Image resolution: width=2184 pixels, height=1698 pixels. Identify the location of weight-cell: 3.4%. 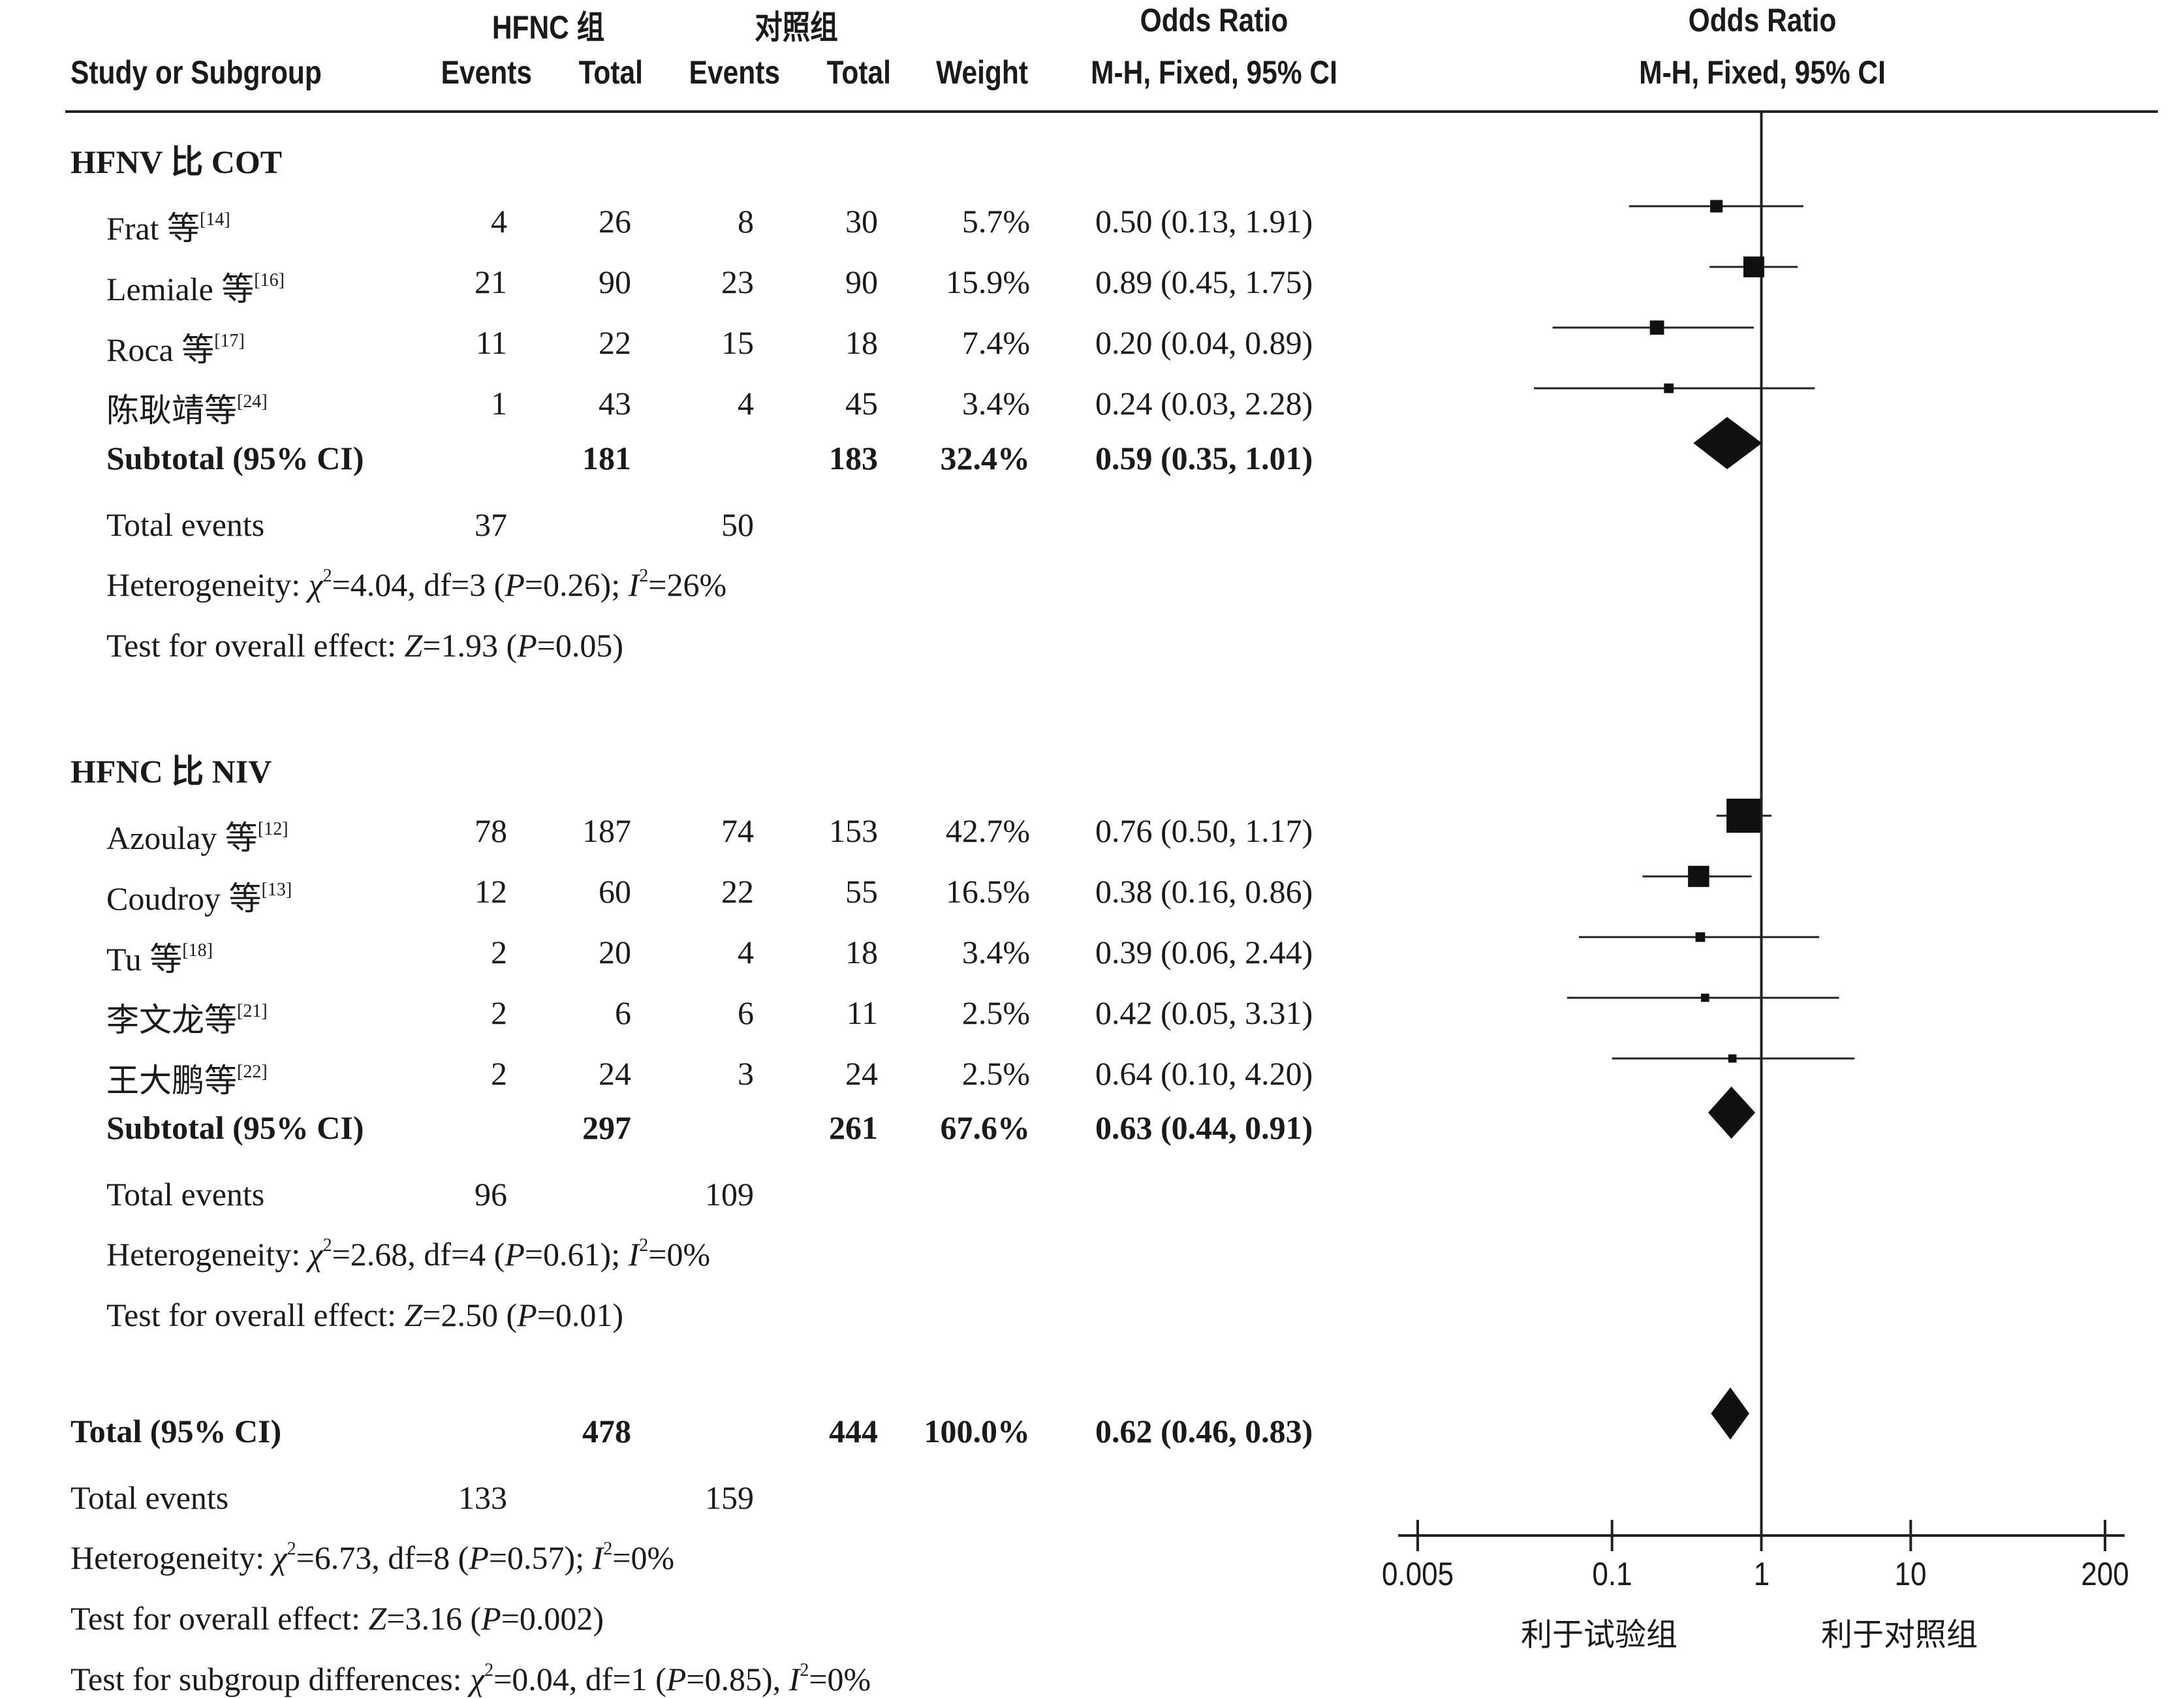
(996, 952).